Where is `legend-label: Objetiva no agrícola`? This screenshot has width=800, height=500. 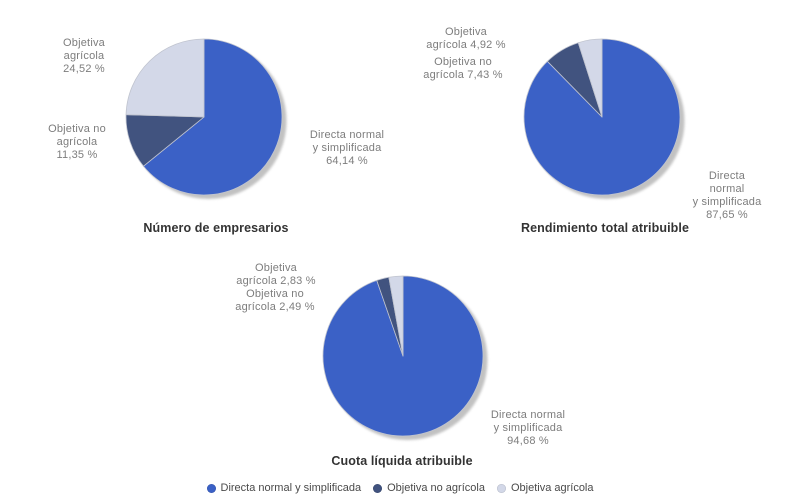 legend-label: Objetiva no agrícola is located at coordinates (436, 488).